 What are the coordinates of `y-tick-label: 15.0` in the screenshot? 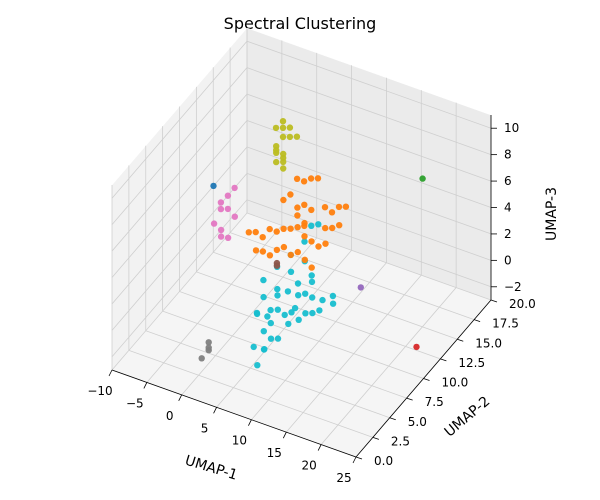 It's located at (488, 343).